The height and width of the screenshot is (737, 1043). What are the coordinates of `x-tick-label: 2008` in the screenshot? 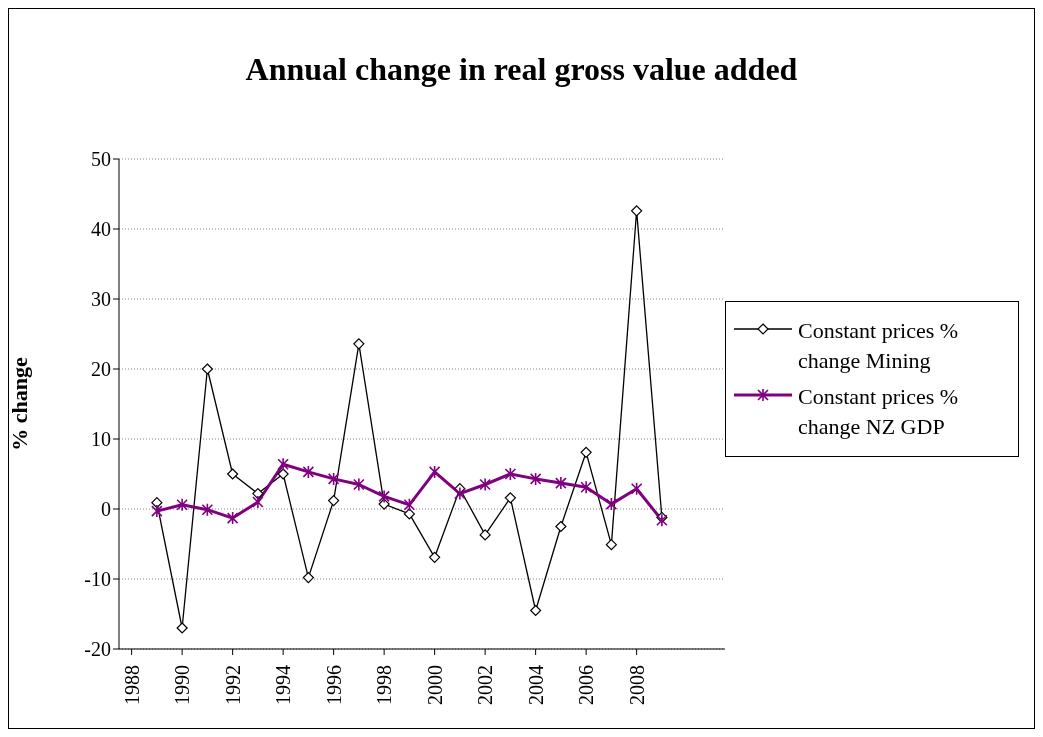 It's located at (636, 685).